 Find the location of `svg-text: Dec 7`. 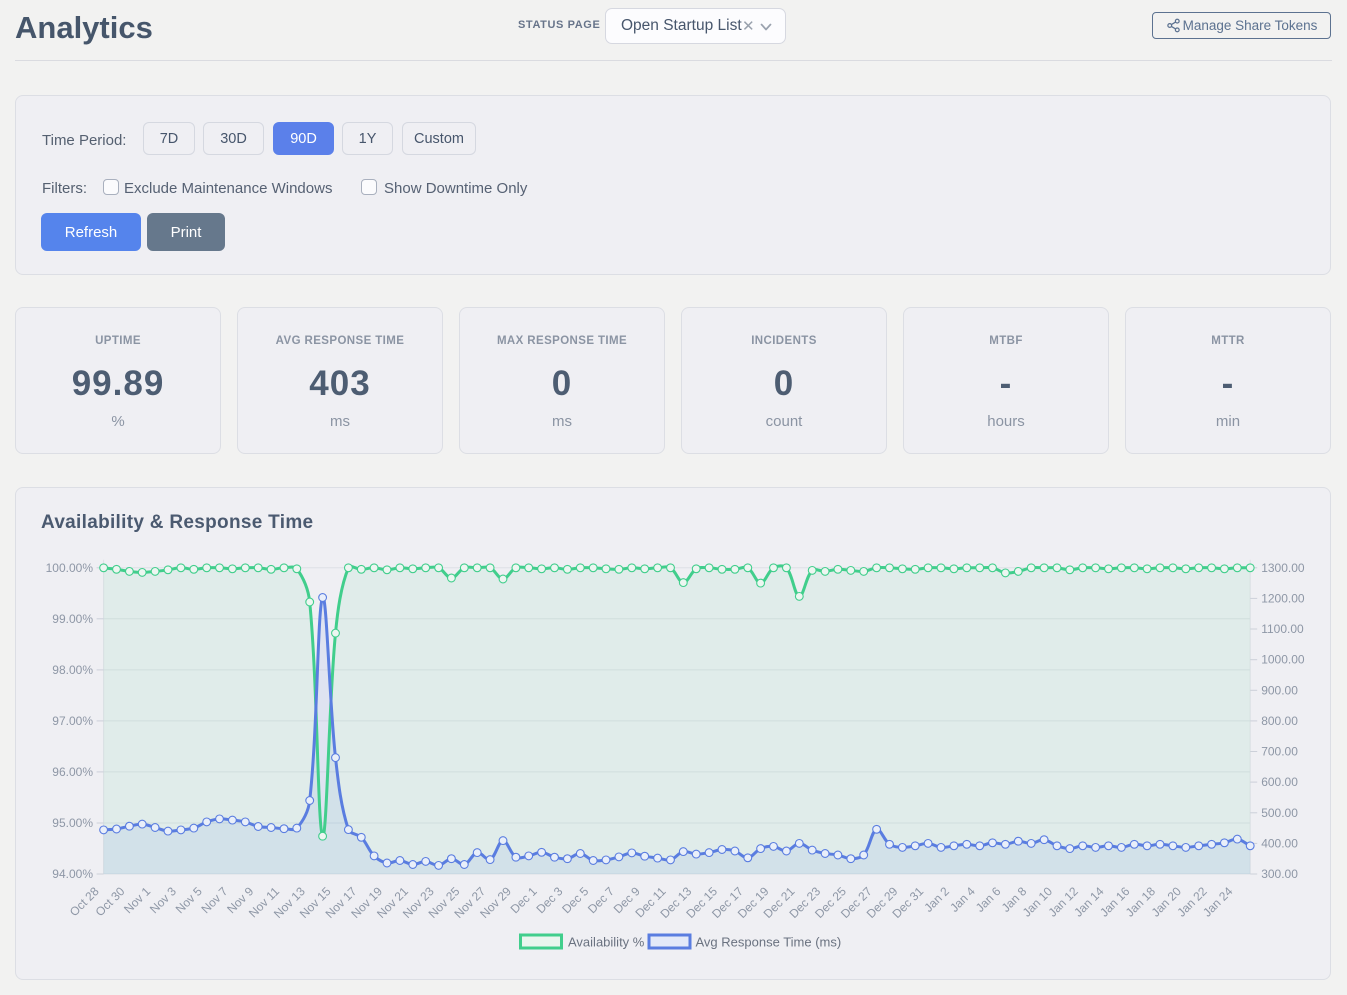

svg-text: Dec 7 is located at coordinates (601, 900).